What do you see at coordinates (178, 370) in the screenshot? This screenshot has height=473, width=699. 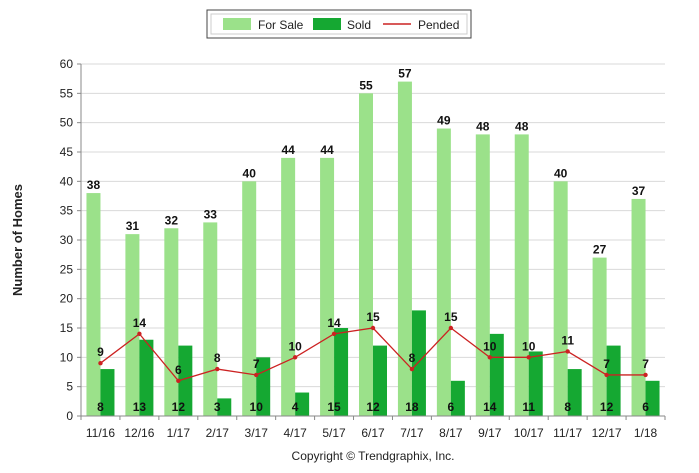 I see `label-pended: 6` at bounding box center [178, 370].